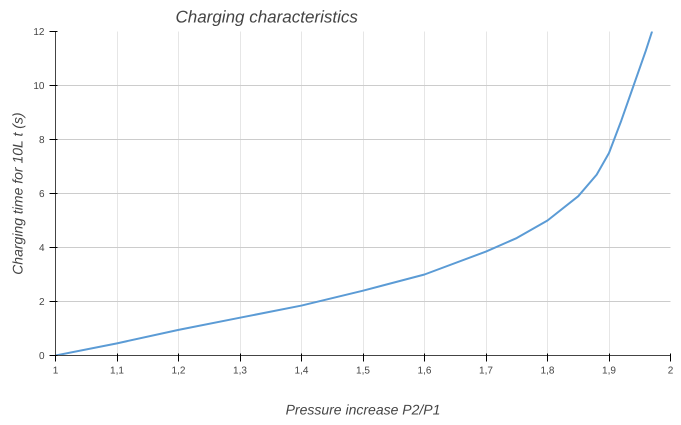 This screenshot has height=425, width=681. I want to click on x-tick-label: 1,2, so click(179, 371).